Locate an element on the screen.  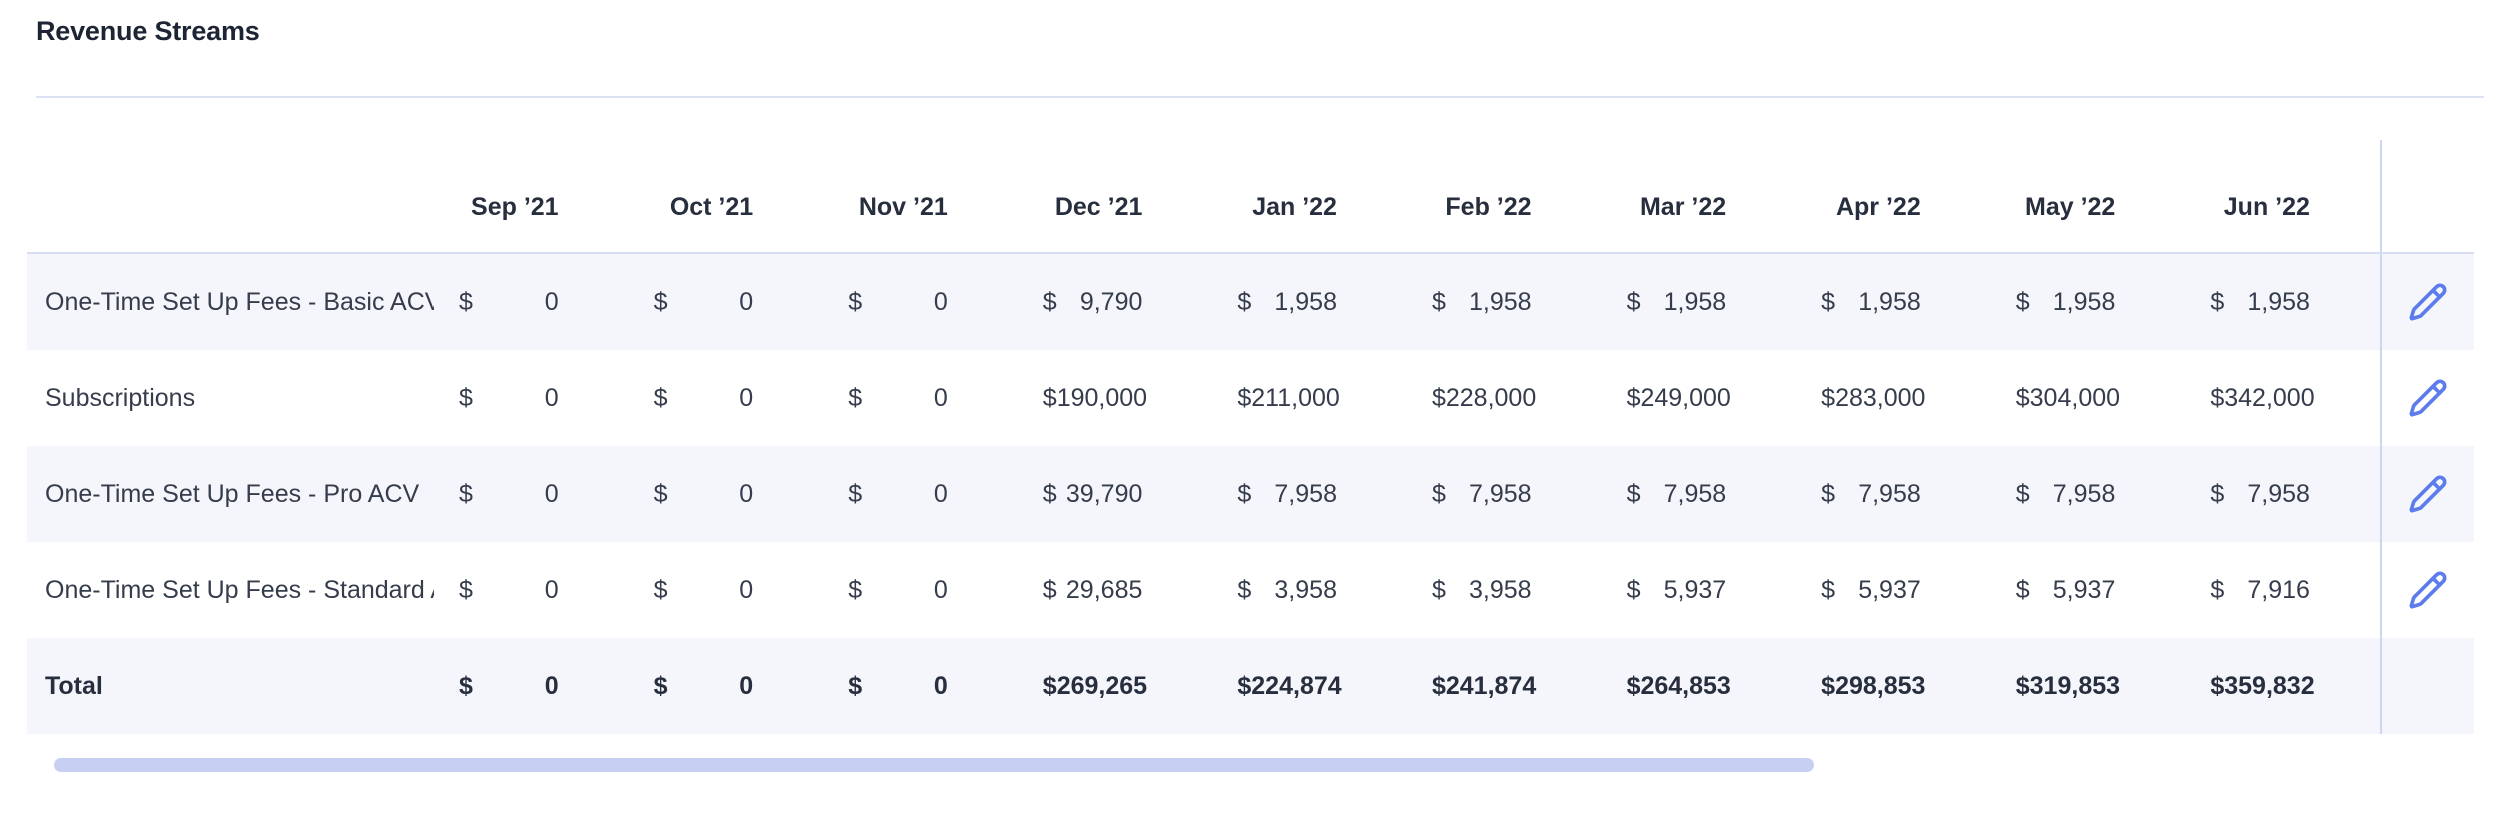
row-label: Subscriptions is located at coordinates (120, 397).